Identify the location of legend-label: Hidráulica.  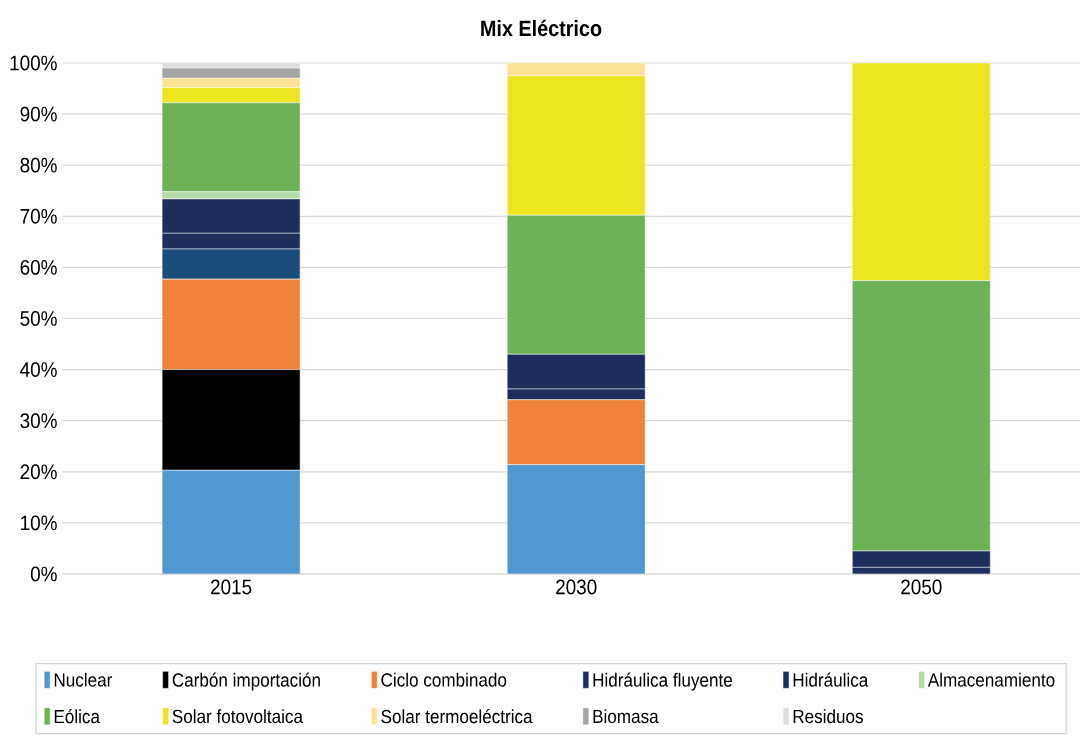
(831, 679).